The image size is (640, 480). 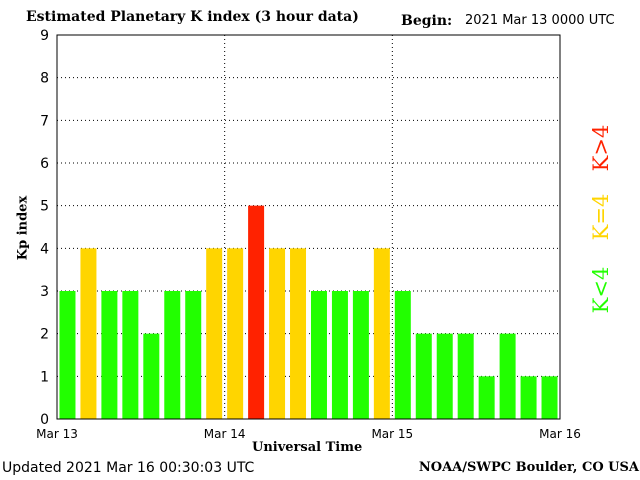 I want to click on y-tick-label: 8, so click(x=44, y=79).